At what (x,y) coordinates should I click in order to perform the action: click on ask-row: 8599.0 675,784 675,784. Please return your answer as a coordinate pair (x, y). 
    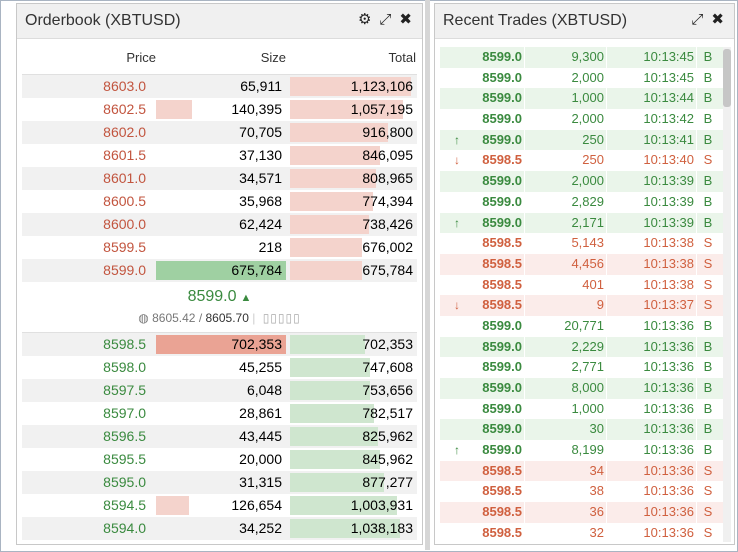
    Looking at the image, I should click on (219, 270).